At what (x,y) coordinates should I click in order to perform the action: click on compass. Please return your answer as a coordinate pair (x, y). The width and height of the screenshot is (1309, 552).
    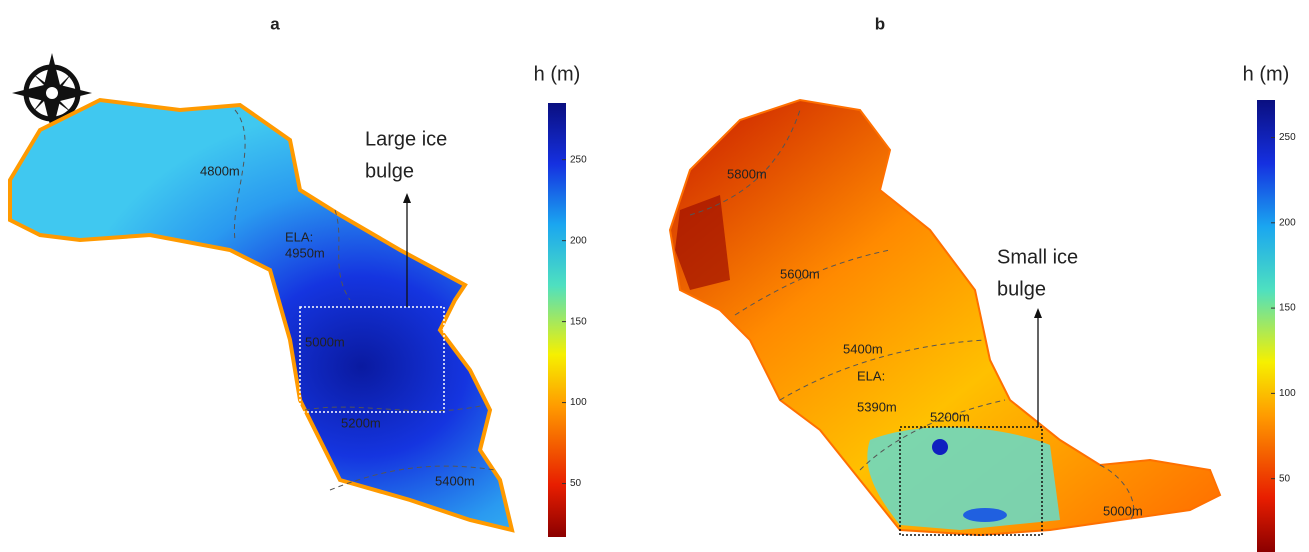
    Looking at the image, I should click on (52, 93).